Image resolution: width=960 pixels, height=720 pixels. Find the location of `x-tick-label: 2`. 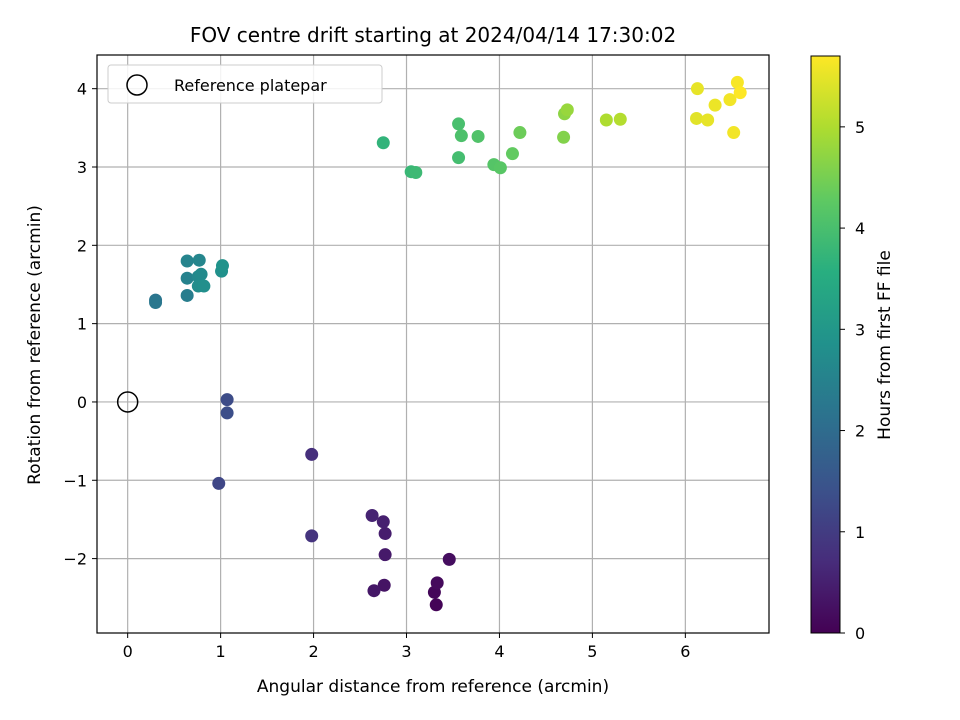

x-tick-label: 2 is located at coordinates (313, 651).